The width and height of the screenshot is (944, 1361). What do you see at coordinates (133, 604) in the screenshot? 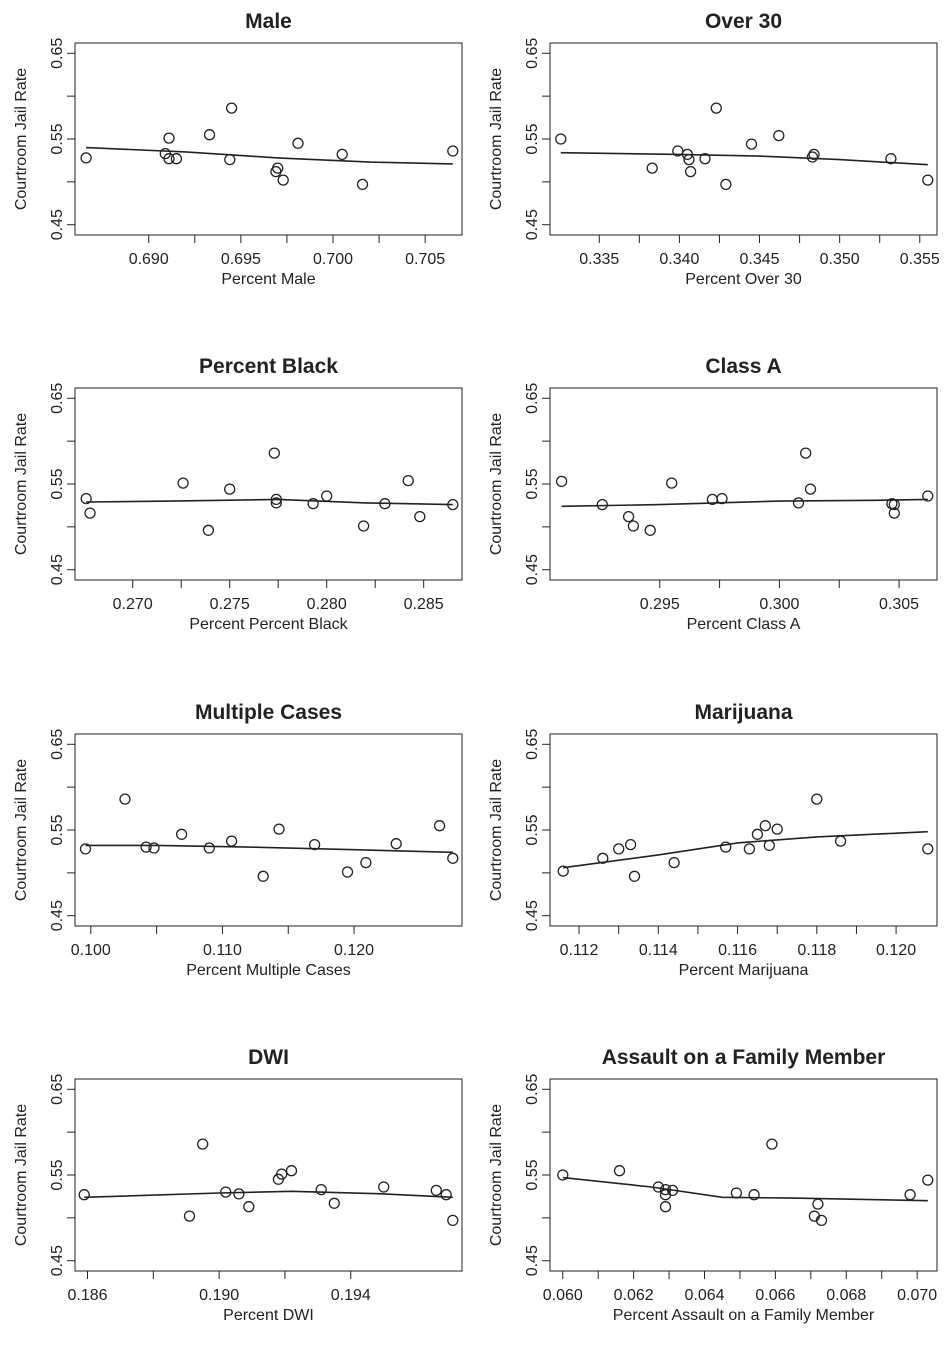
I see `x-tick-label: 0.270` at bounding box center [133, 604].